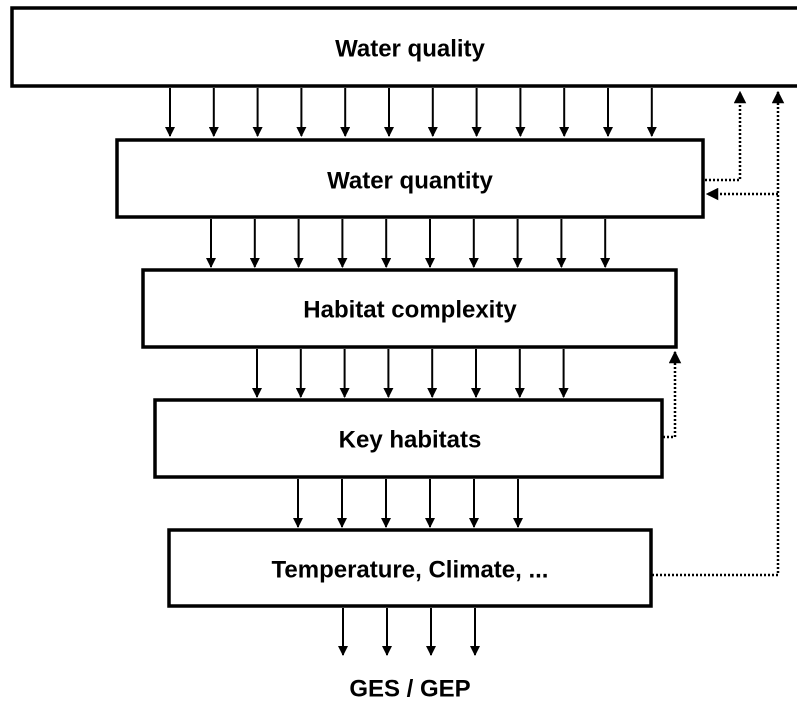  I want to click on node-label: Key habitats, so click(410, 439).